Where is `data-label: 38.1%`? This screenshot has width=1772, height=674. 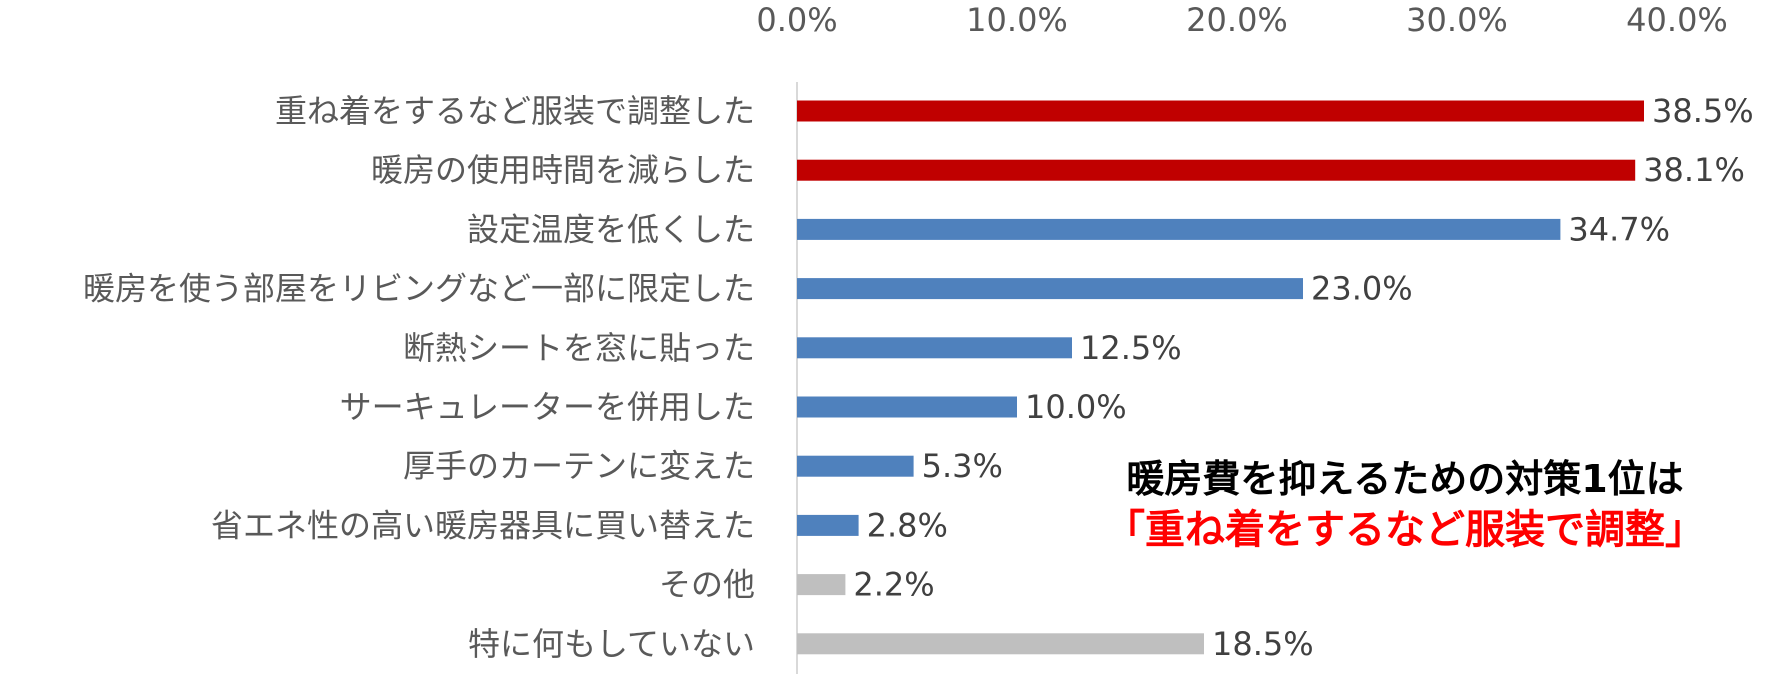 data-label: 38.1% is located at coordinates (1694, 170).